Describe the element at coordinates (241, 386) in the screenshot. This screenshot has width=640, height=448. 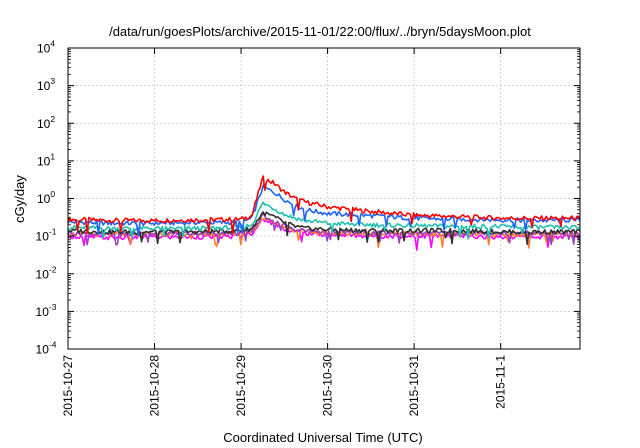
I see `x-tick-label: 2015-10-29` at that location.